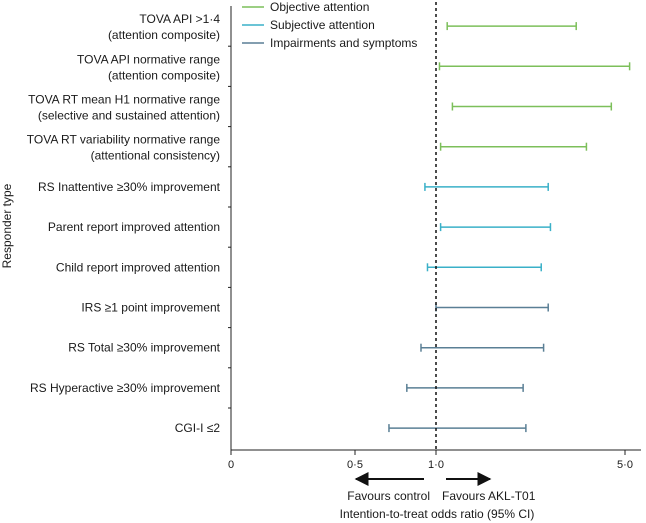 The height and width of the screenshot is (523, 646). Describe the element at coordinates (489, 496) in the screenshot. I see `favours-treatment-label: Favours AKL-T01` at that location.